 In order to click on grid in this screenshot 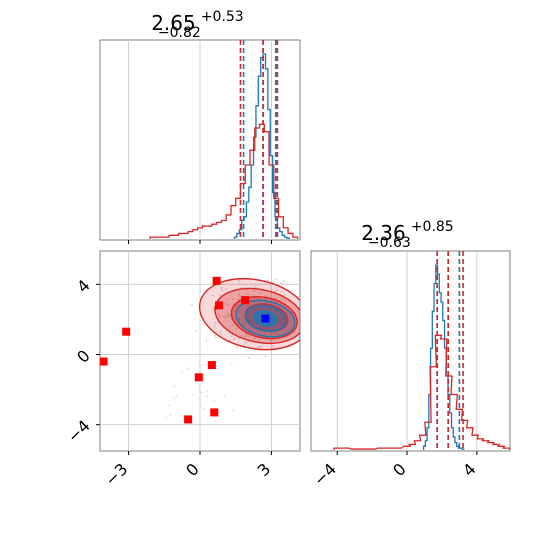, I will do `click(407, 351)`.